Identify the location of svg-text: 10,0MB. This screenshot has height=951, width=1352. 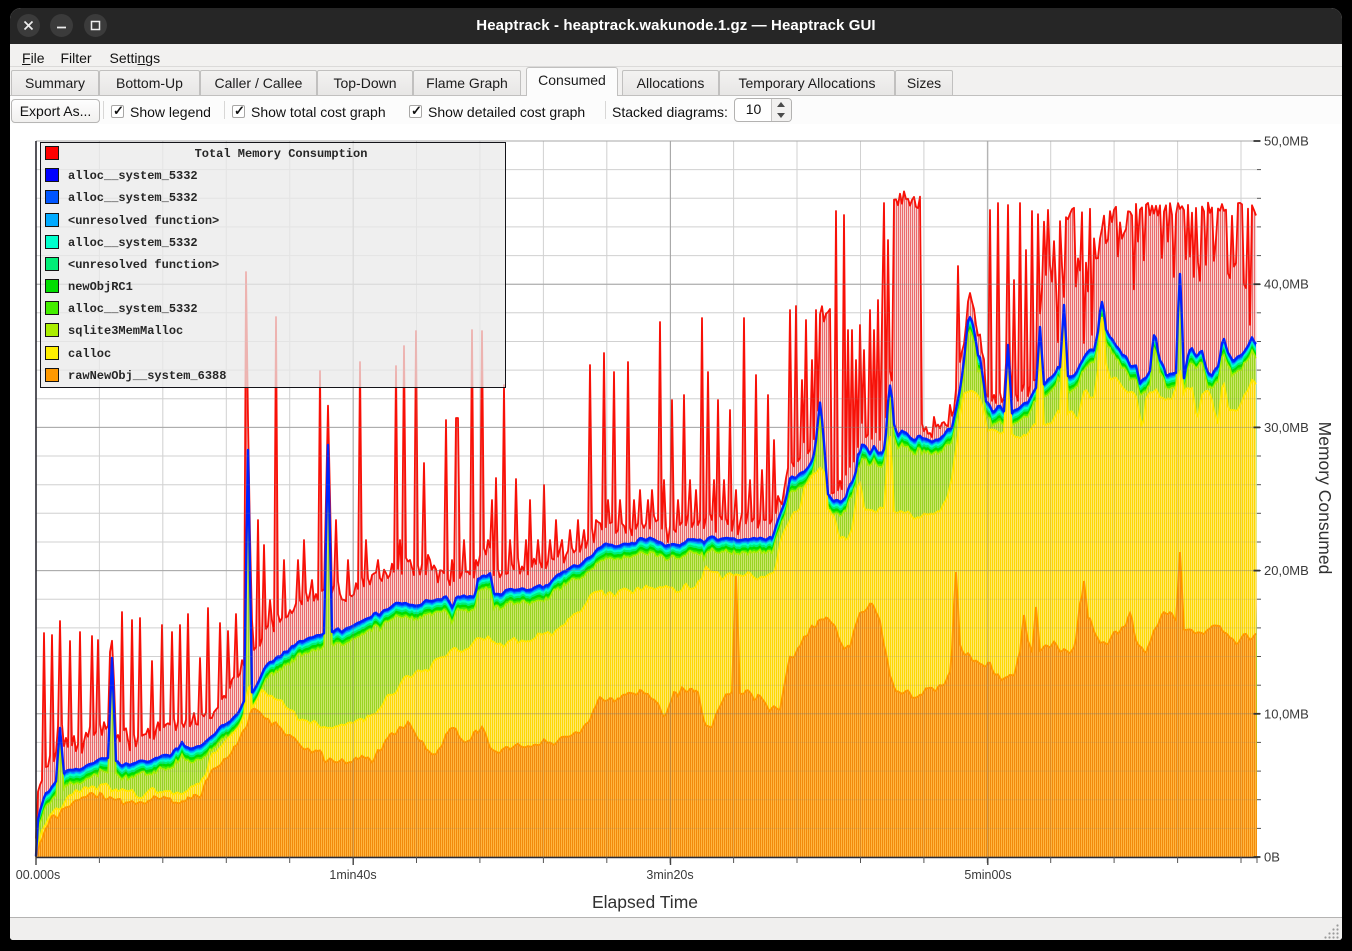
(1286, 713).